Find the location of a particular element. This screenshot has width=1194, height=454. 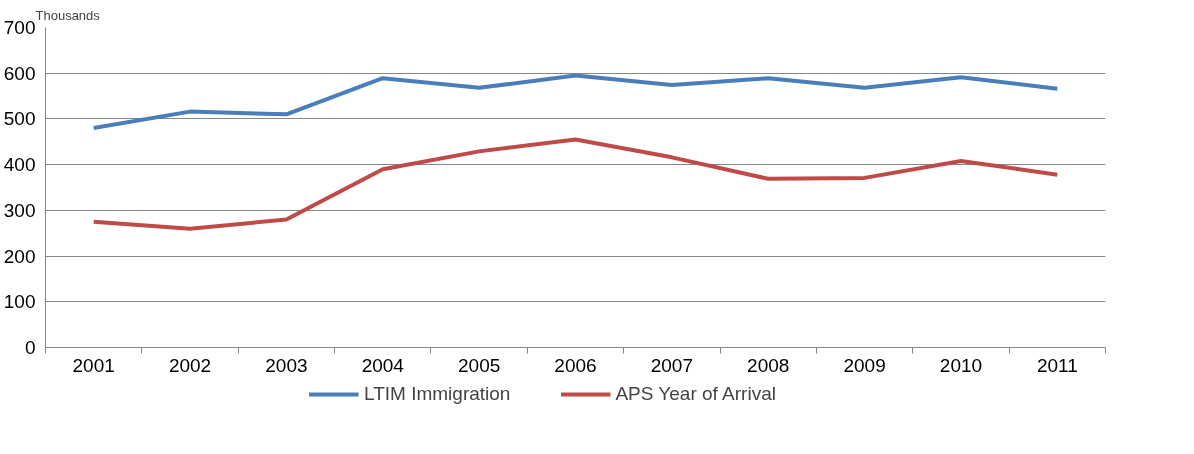

x-tick-label: 2010 is located at coordinates (961, 365).